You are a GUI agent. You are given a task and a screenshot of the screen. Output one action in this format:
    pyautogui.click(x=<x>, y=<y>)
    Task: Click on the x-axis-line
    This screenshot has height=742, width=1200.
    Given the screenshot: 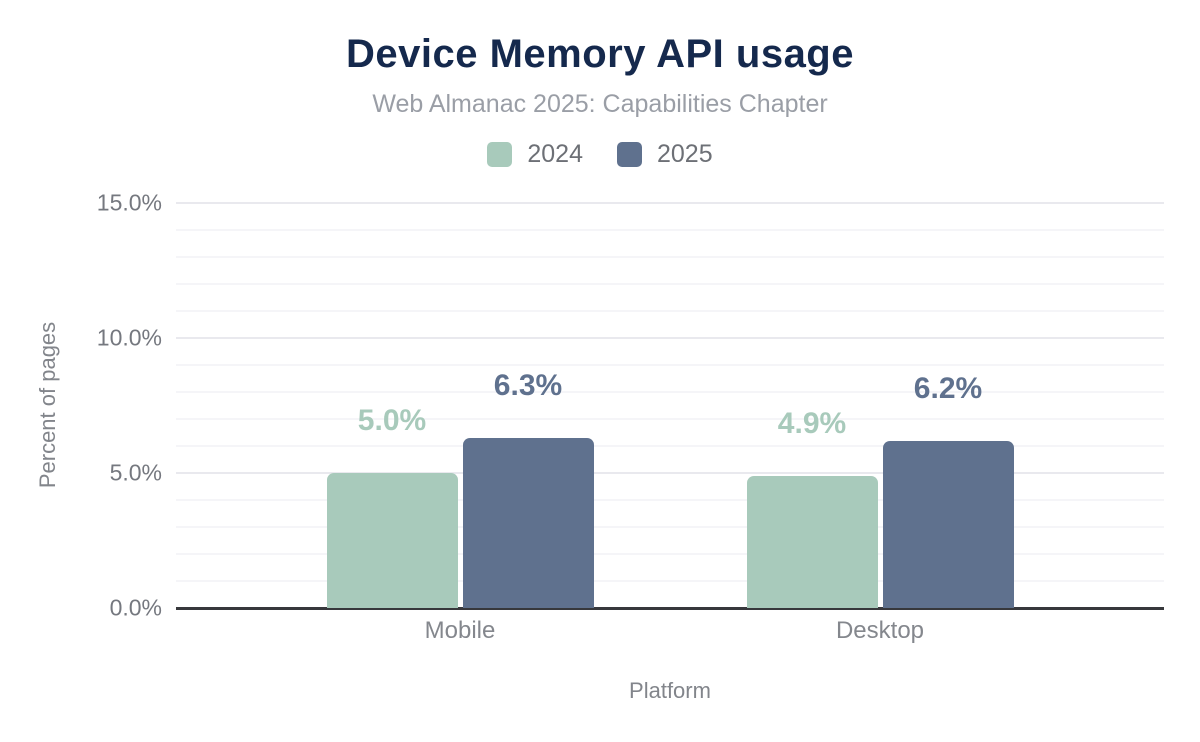 What is the action you would take?
    pyautogui.click(x=670, y=608)
    